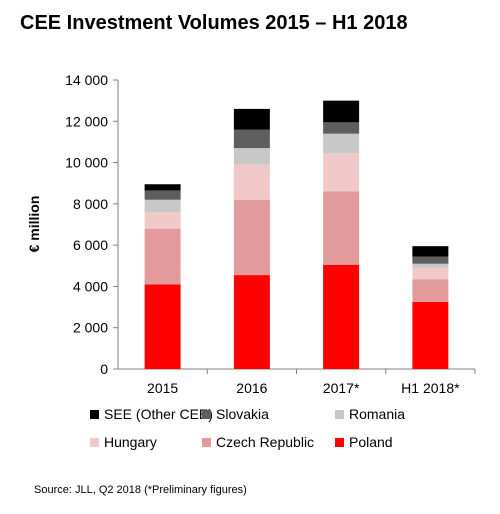 This screenshot has height=514, width=500. Describe the element at coordinates (251, 119) in the screenshot. I see `bar-see-other-cee--1` at that location.